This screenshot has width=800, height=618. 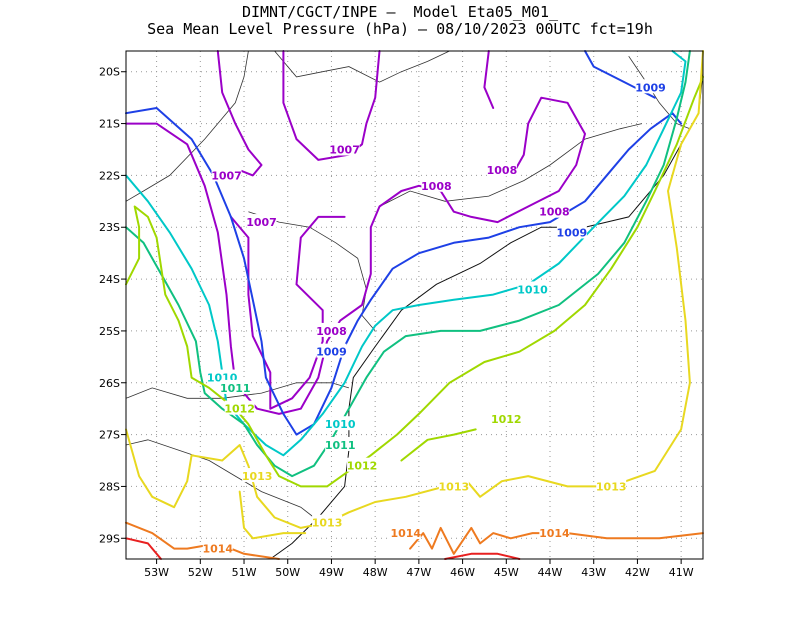 What do you see at coordinates (375, 572) in the screenshot?
I see `x-tick-label: 48W` at bounding box center [375, 572].